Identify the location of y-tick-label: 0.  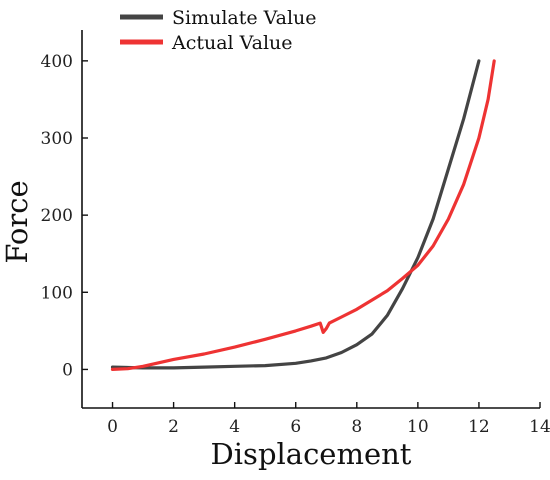
(67, 370).